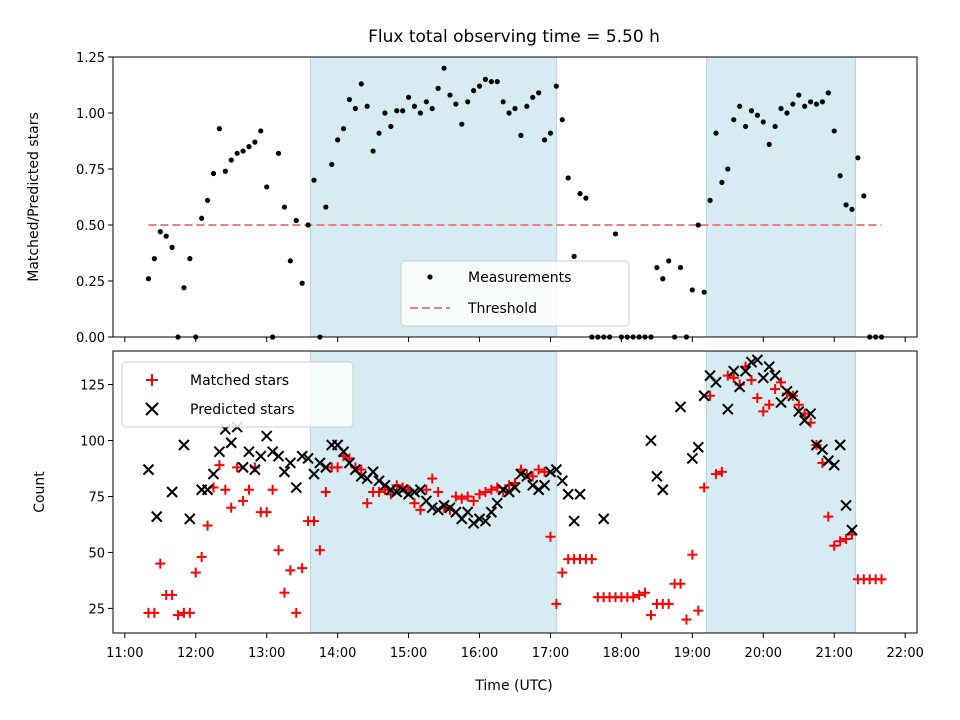 The width and height of the screenshot is (960, 720). Describe the element at coordinates (519, 278) in the screenshot. I see `measurements-legend-label: Measurements` at that location.